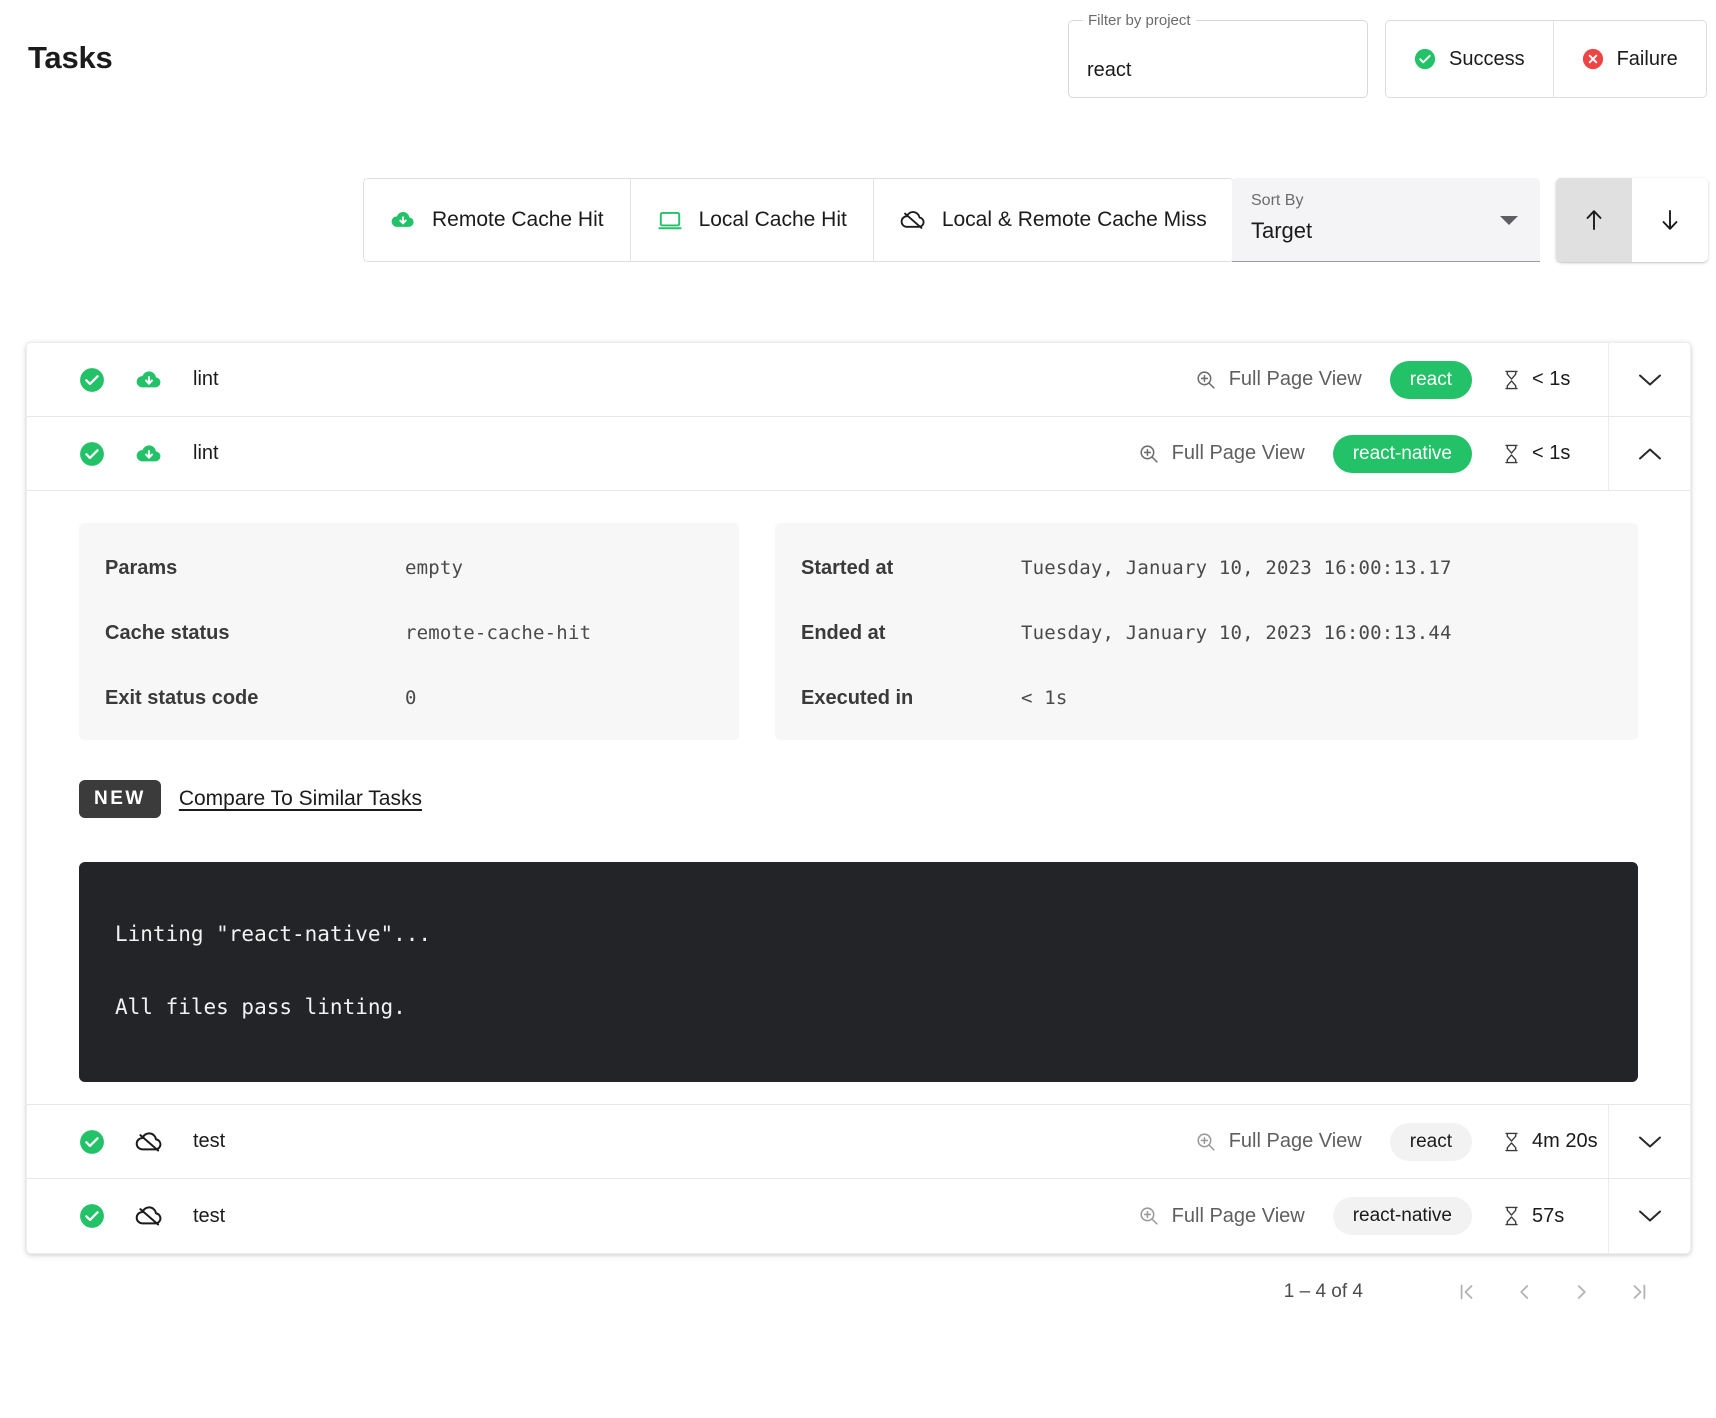 Image resolution: width=1716 pixels, height=1418 pixels. Describe the element at coordinates (1109, 70) in the screenshot. I see `filter-by-project-input: react` at that location.